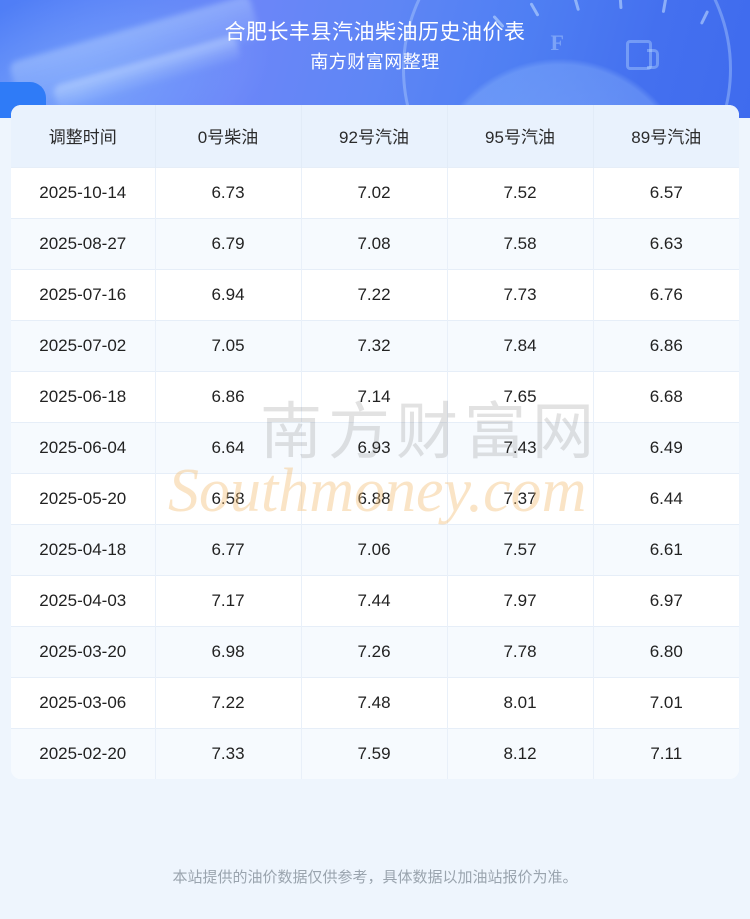 The height and width of the screenshot is (919, 750). Describe the element at coordinates (557, 42) in the screenshot. I see `gauge-full-marker-icon: F` at that location.